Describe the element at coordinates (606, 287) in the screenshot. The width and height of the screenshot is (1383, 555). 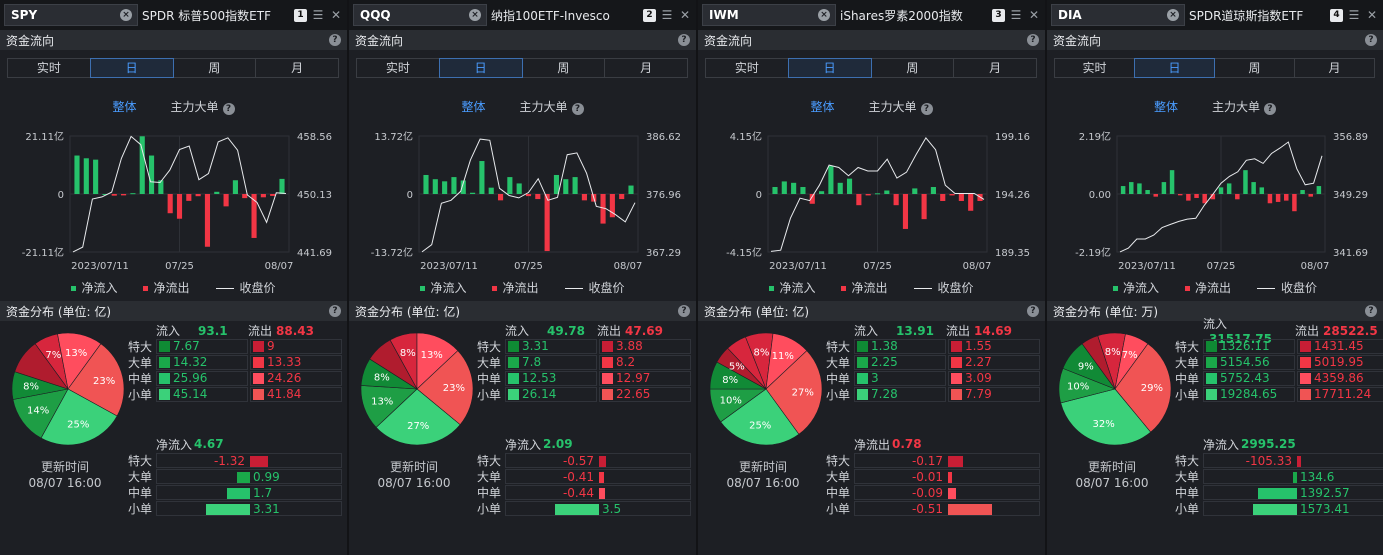
I see `legend-close-text: 收盘价` at that location.